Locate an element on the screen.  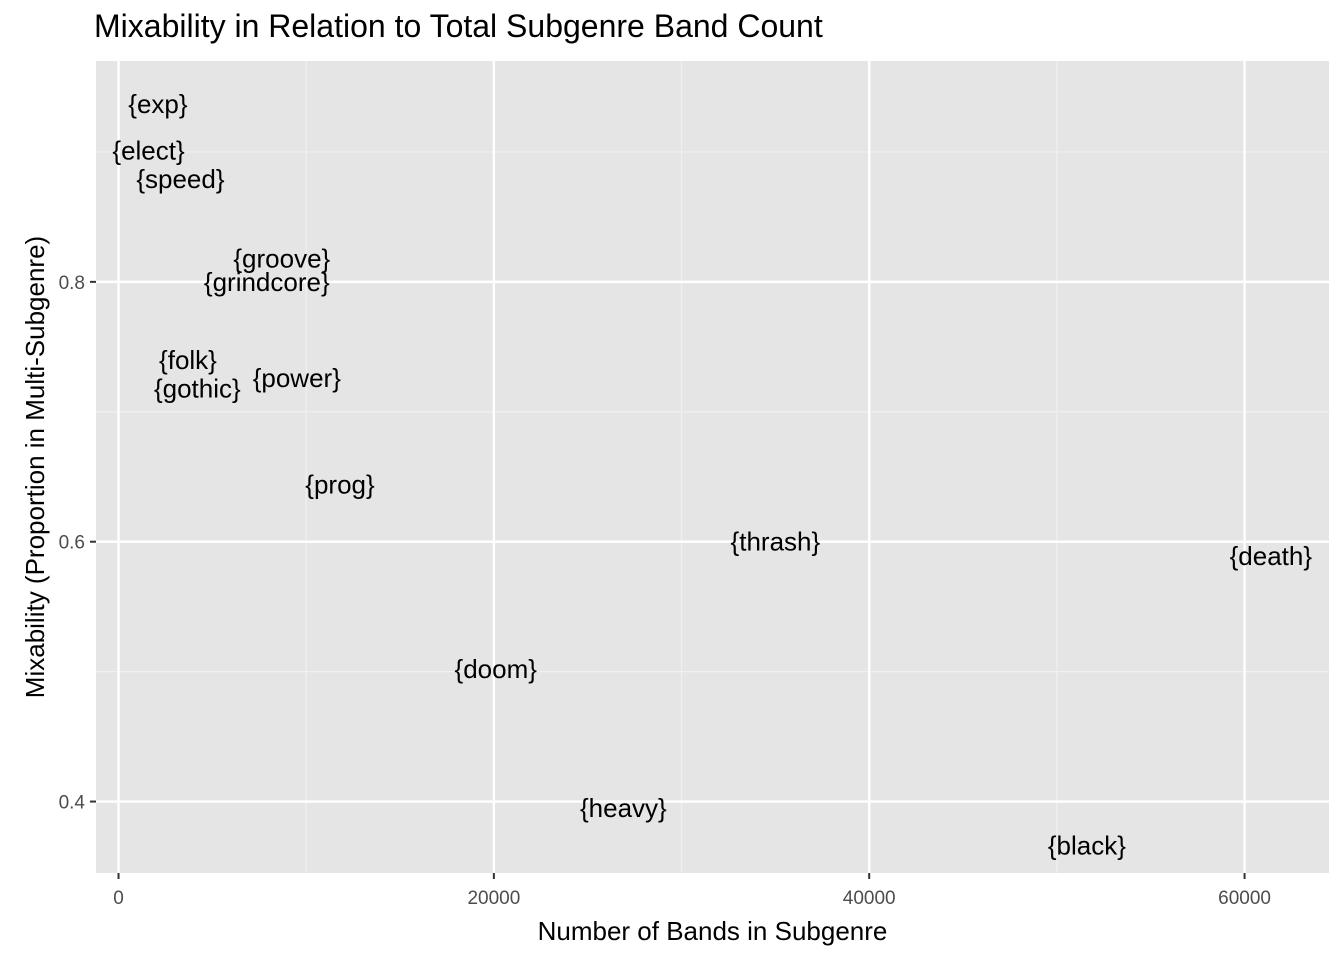
point-label: {speed} is located at coordinates (180, 179).